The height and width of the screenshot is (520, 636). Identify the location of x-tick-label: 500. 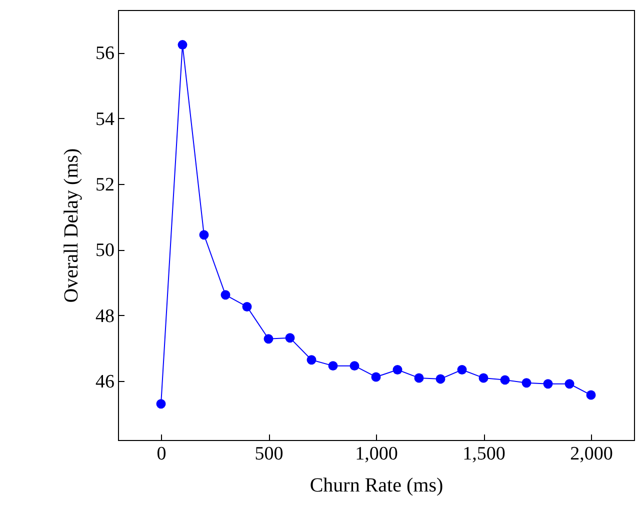
(269, 454).